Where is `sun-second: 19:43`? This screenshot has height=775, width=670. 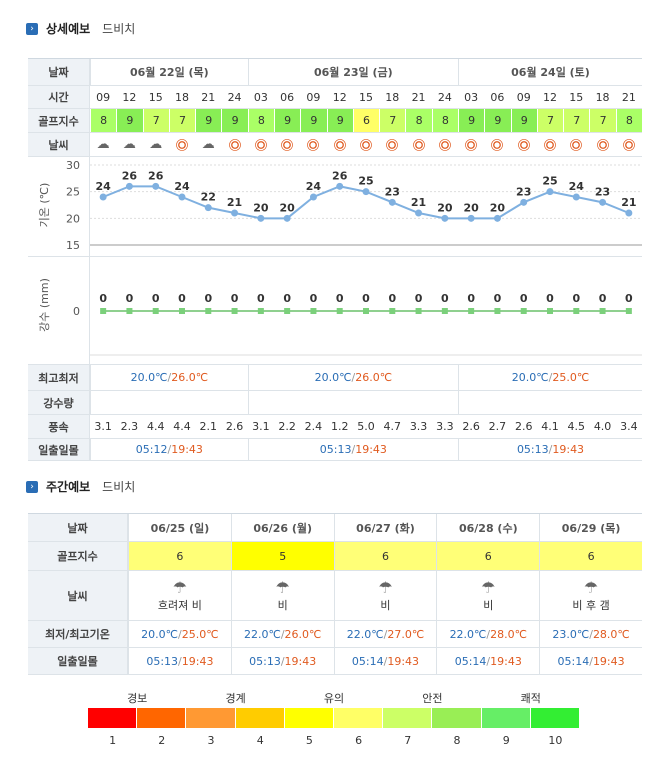
sun-second: 19:43 is located at coordinates (568, 449).